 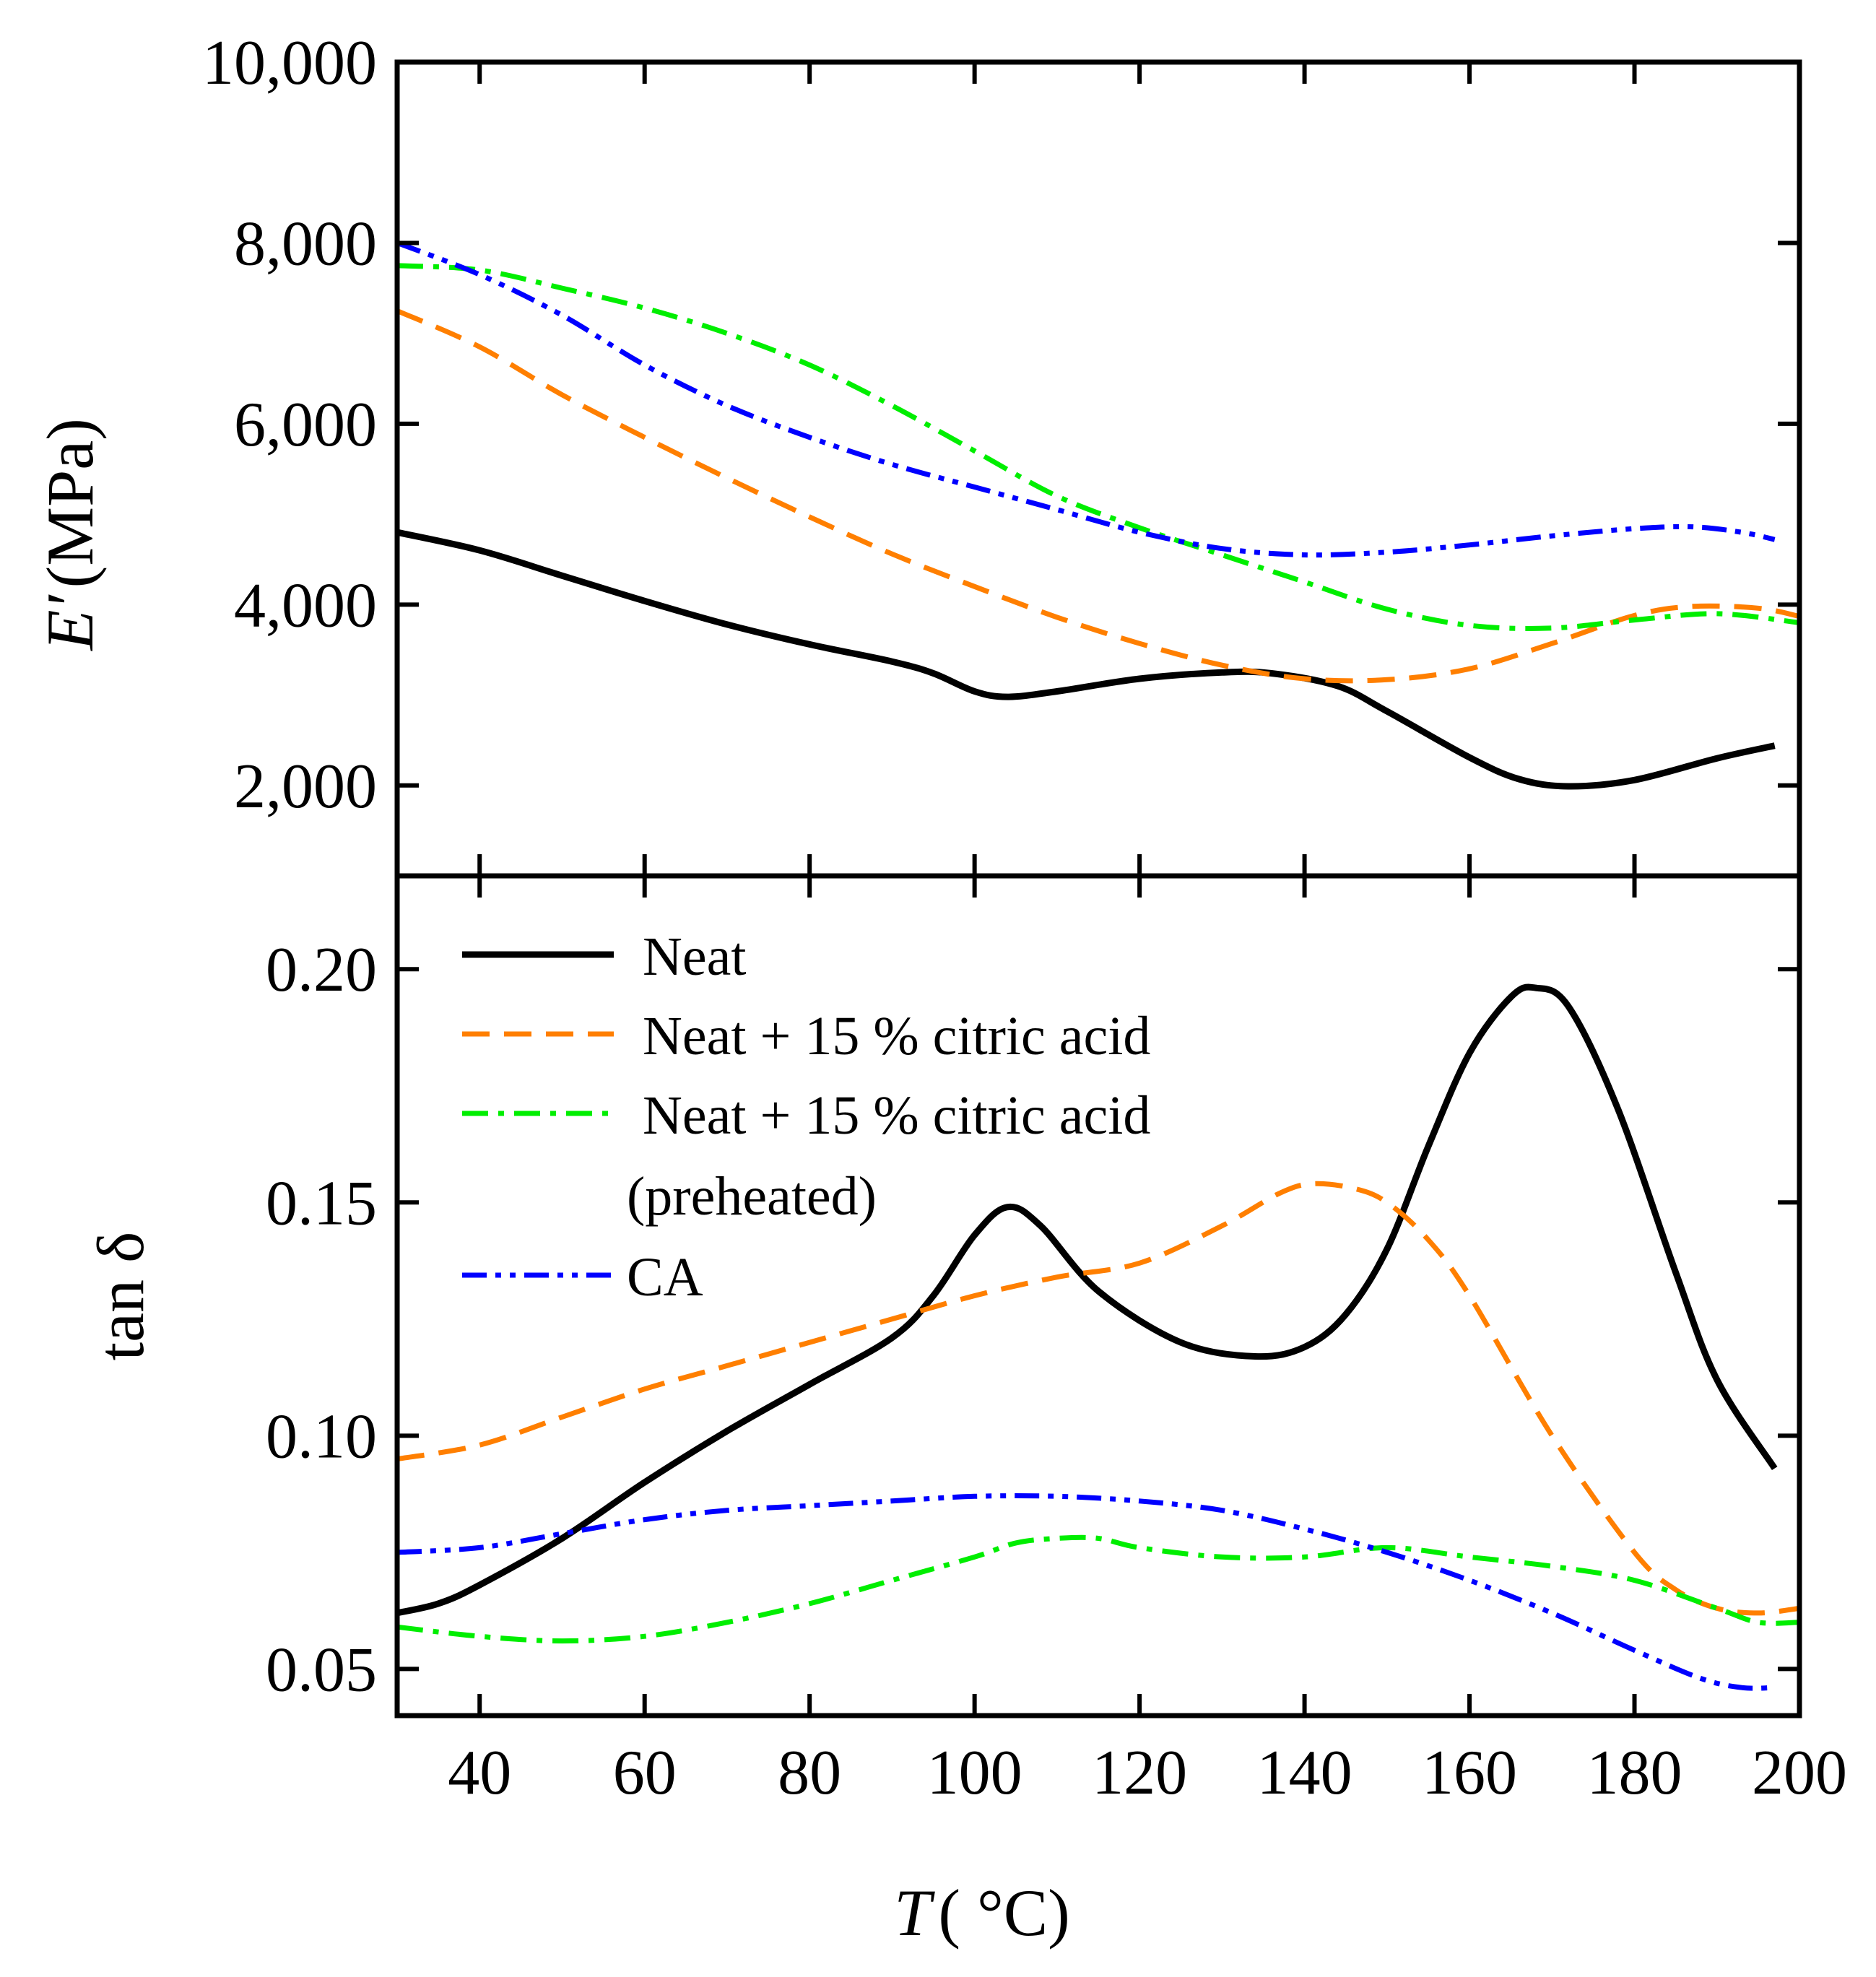 What do you see at coordinates (305, 244) in the screenshot?
I see `y-tick-label: 8,000` at bounding box center [305, 244].